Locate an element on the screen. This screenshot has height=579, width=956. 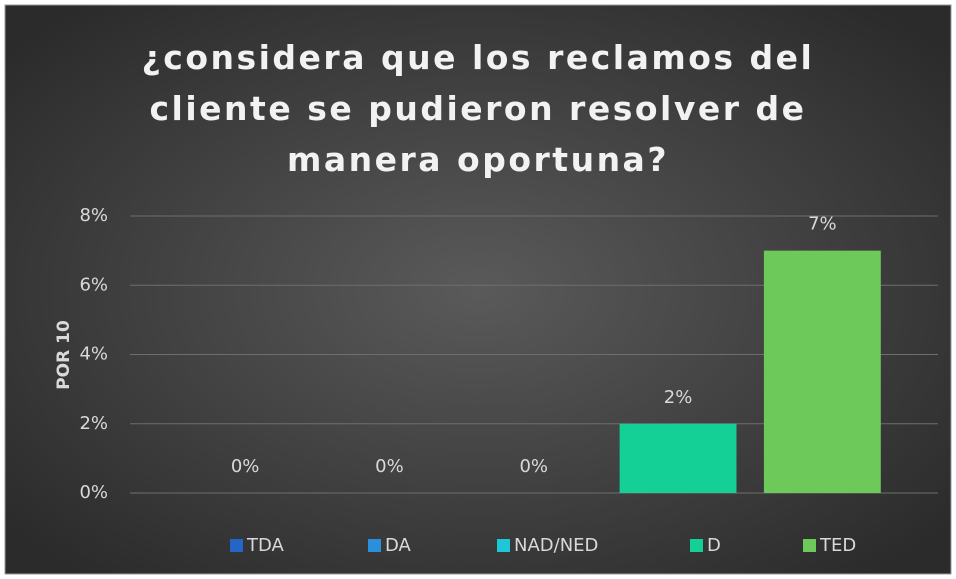
legend-label: NAD/NED is located at coordinates (556, 545).